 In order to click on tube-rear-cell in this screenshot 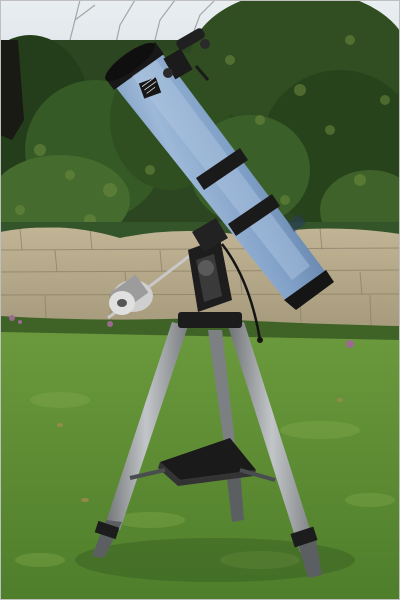, I will do `click(309, 290)`.